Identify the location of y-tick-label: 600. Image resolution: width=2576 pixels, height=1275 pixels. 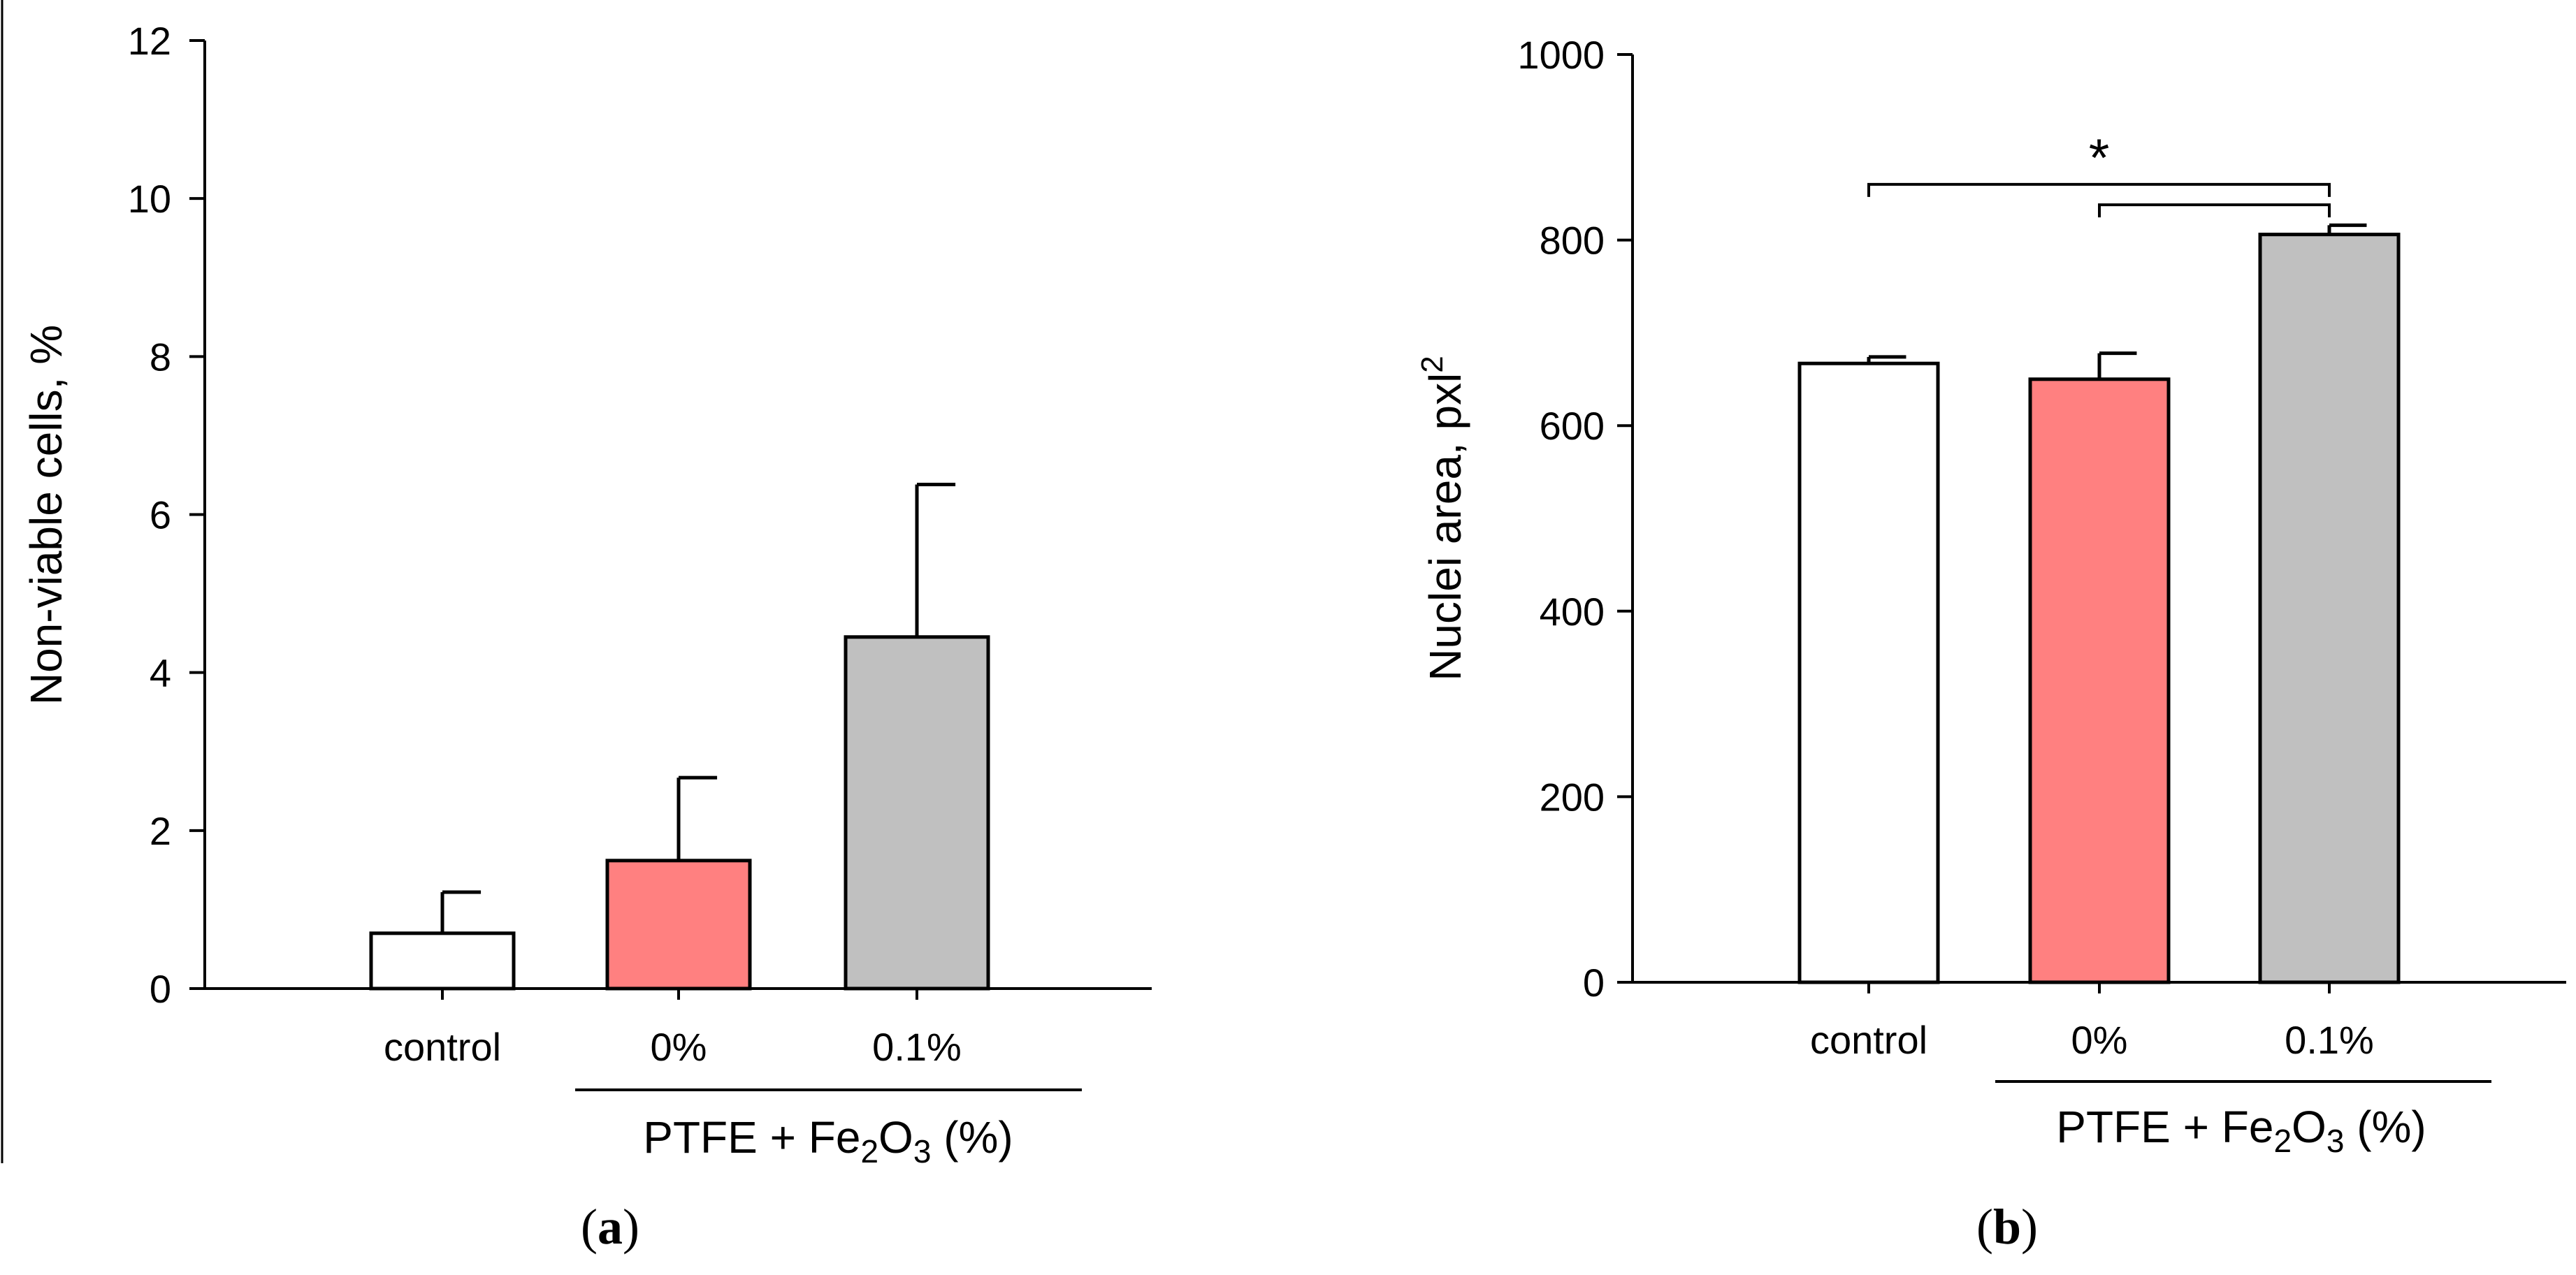
(1572, 426).